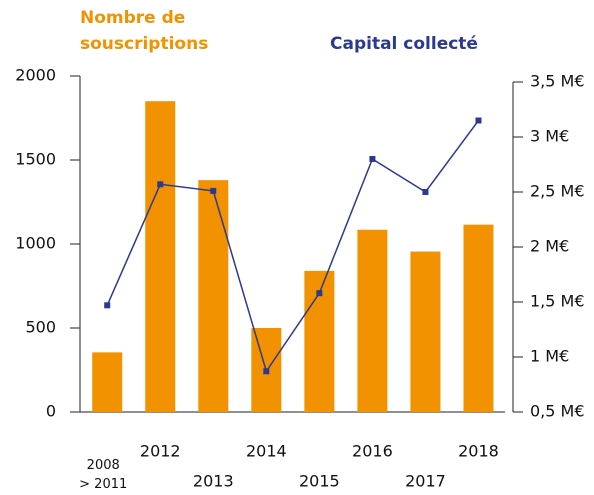 The image size is (594, 495). What do you see at coordinates (549, 356) in the screenshot?
I see `y2-tick-label: 1 M€` at bounding box center [549, 356].